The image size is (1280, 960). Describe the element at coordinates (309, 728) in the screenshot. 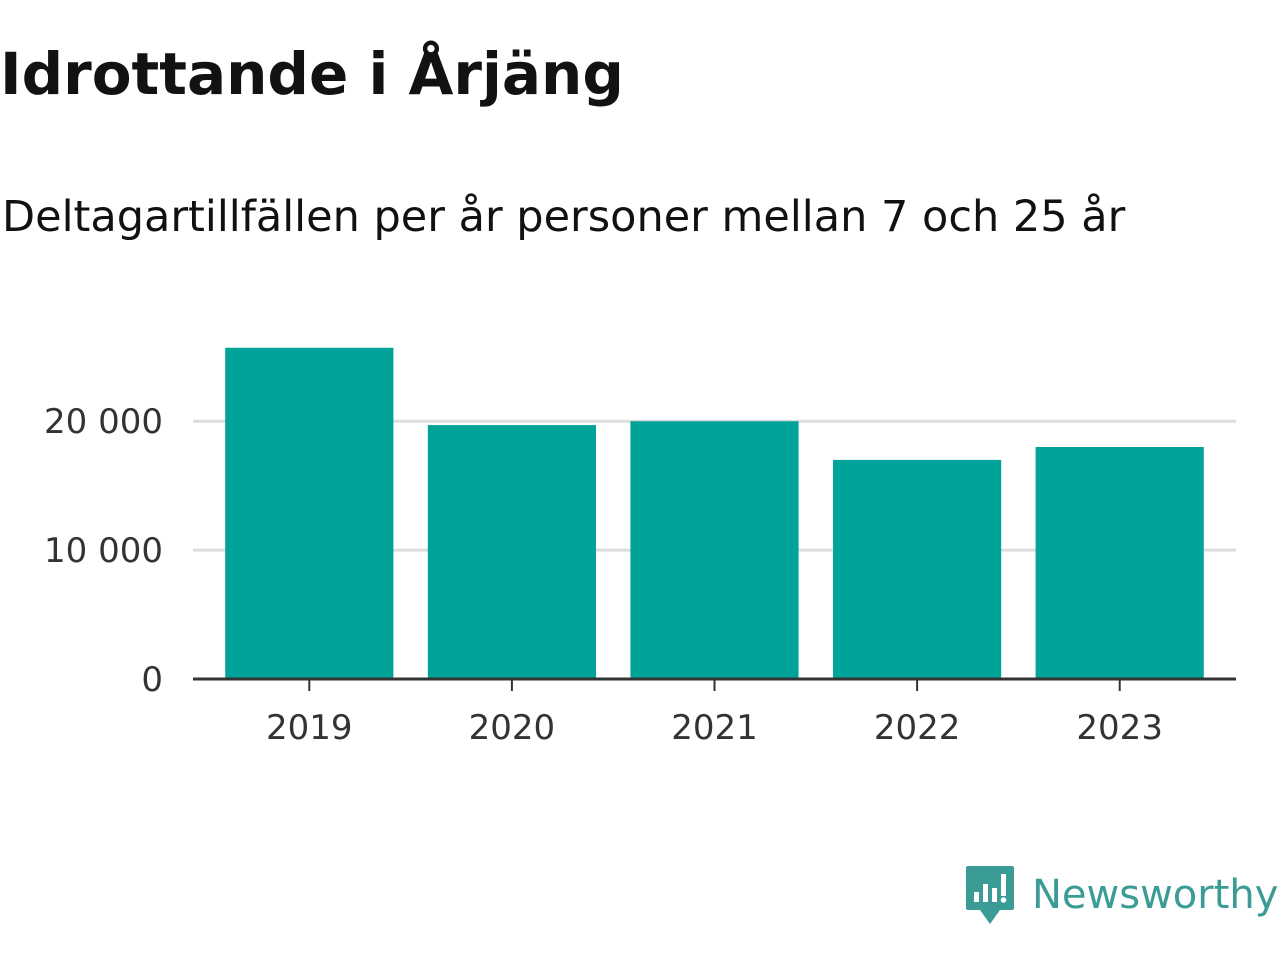

I see `x-tick-label: 2019` at that location.